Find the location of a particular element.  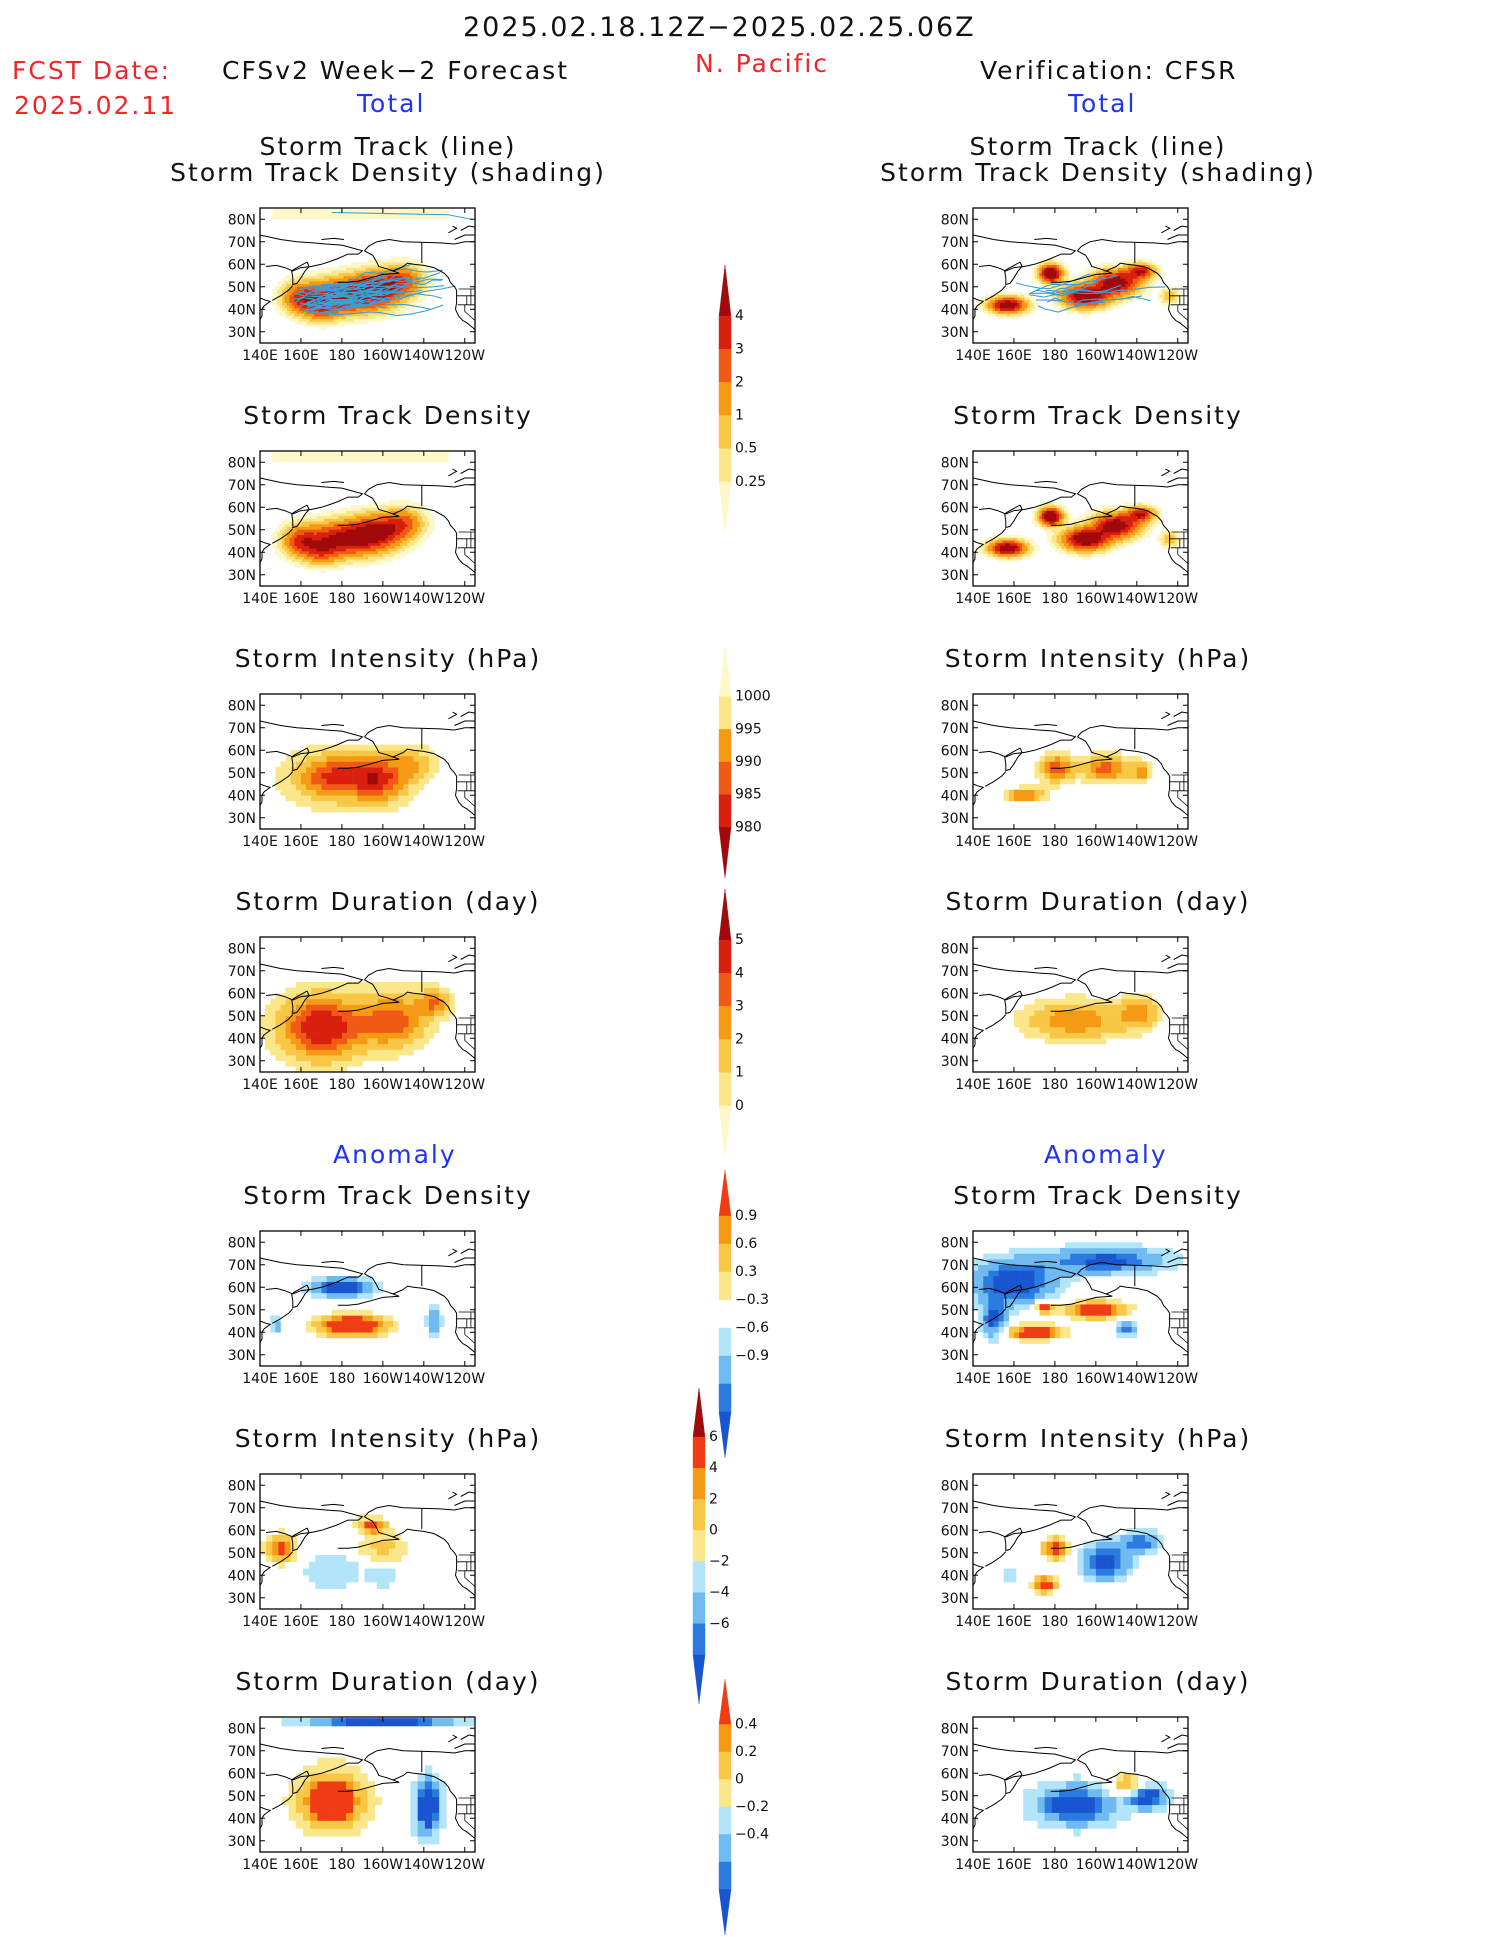

colorbar-tick-label: 995 is located at coordinates (748, 729).